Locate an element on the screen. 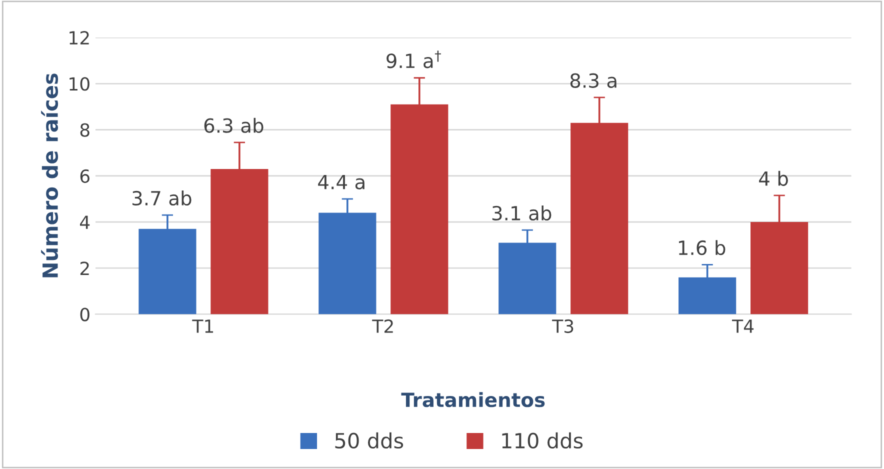 This screenshot has height=469, width=884. data-label: 8.3 a is located at coordinates (593, 80).